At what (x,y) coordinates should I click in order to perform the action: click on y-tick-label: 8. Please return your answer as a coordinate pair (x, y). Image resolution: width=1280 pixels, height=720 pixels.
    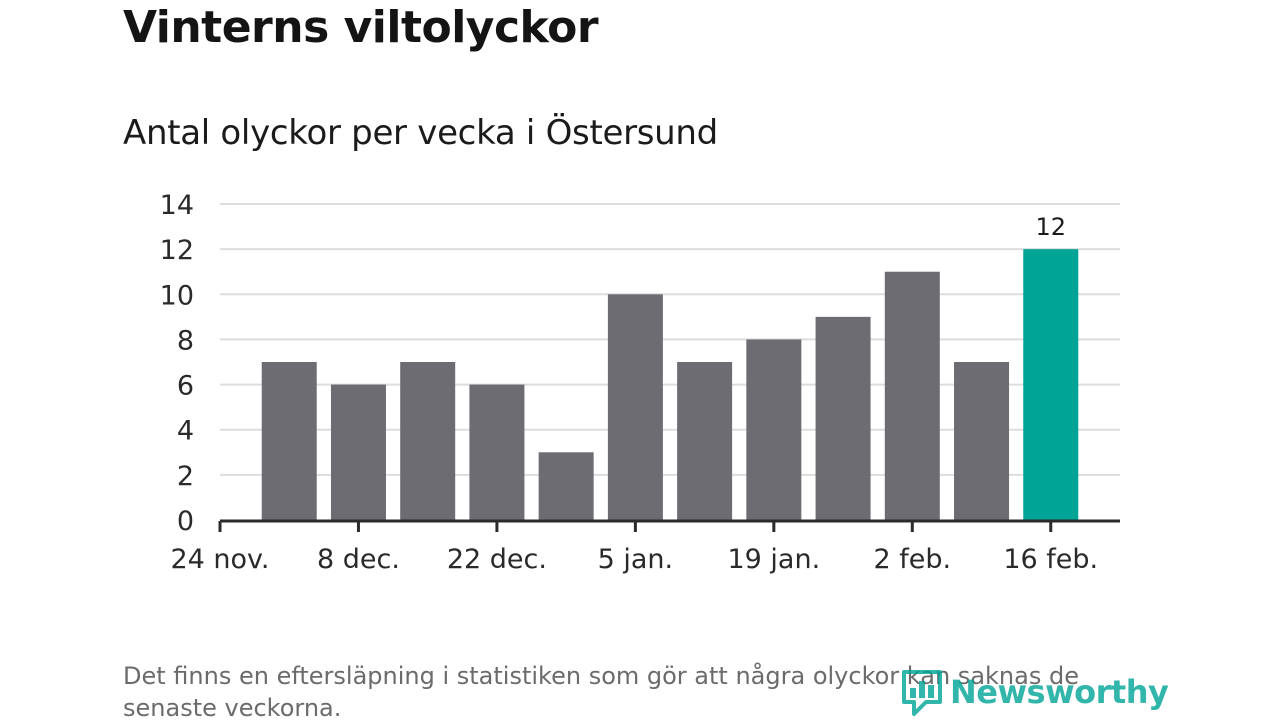
    Looking at the image, I should click on (185, 340).